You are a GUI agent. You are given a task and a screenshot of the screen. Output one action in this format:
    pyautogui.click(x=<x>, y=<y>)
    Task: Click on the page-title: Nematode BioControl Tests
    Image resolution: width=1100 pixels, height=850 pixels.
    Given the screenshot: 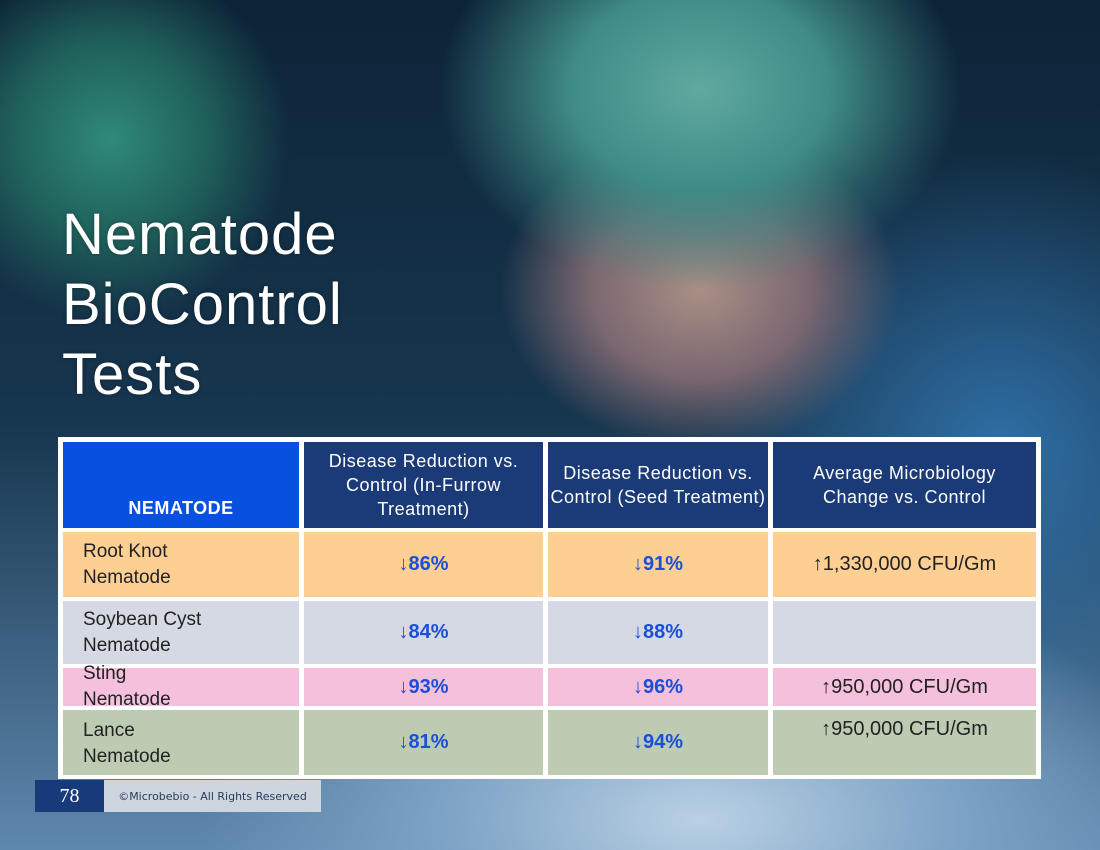 What is the action you would take?
    pyautogui.click(x=202, y=305)
    